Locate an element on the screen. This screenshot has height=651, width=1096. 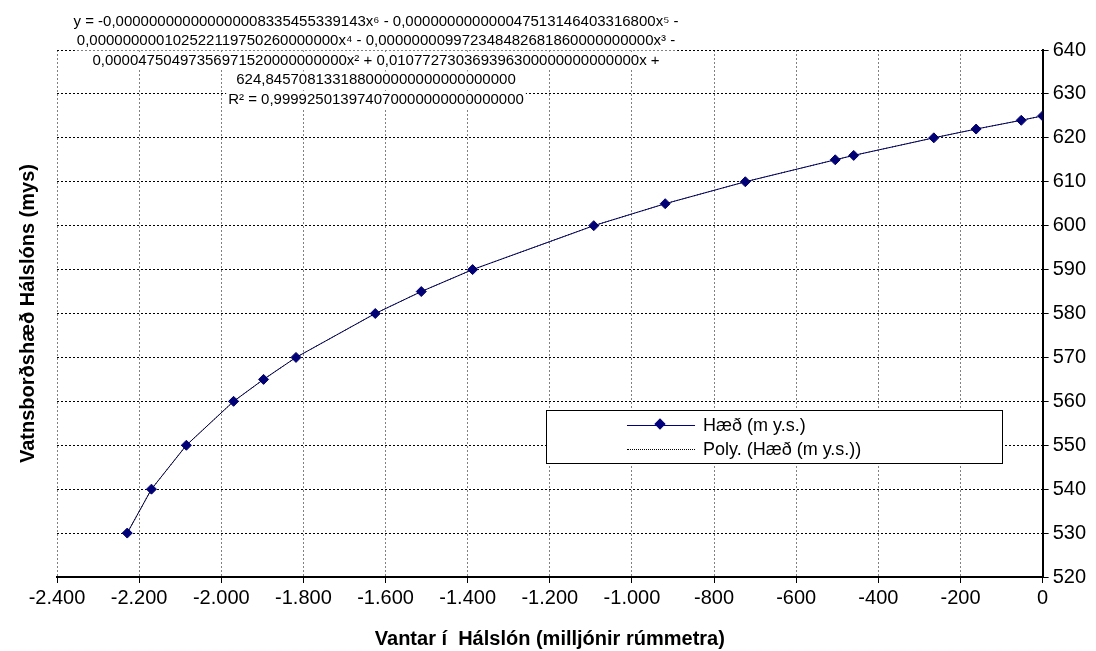
y-tick-label: 620 is located at coordinates (1069, 136).